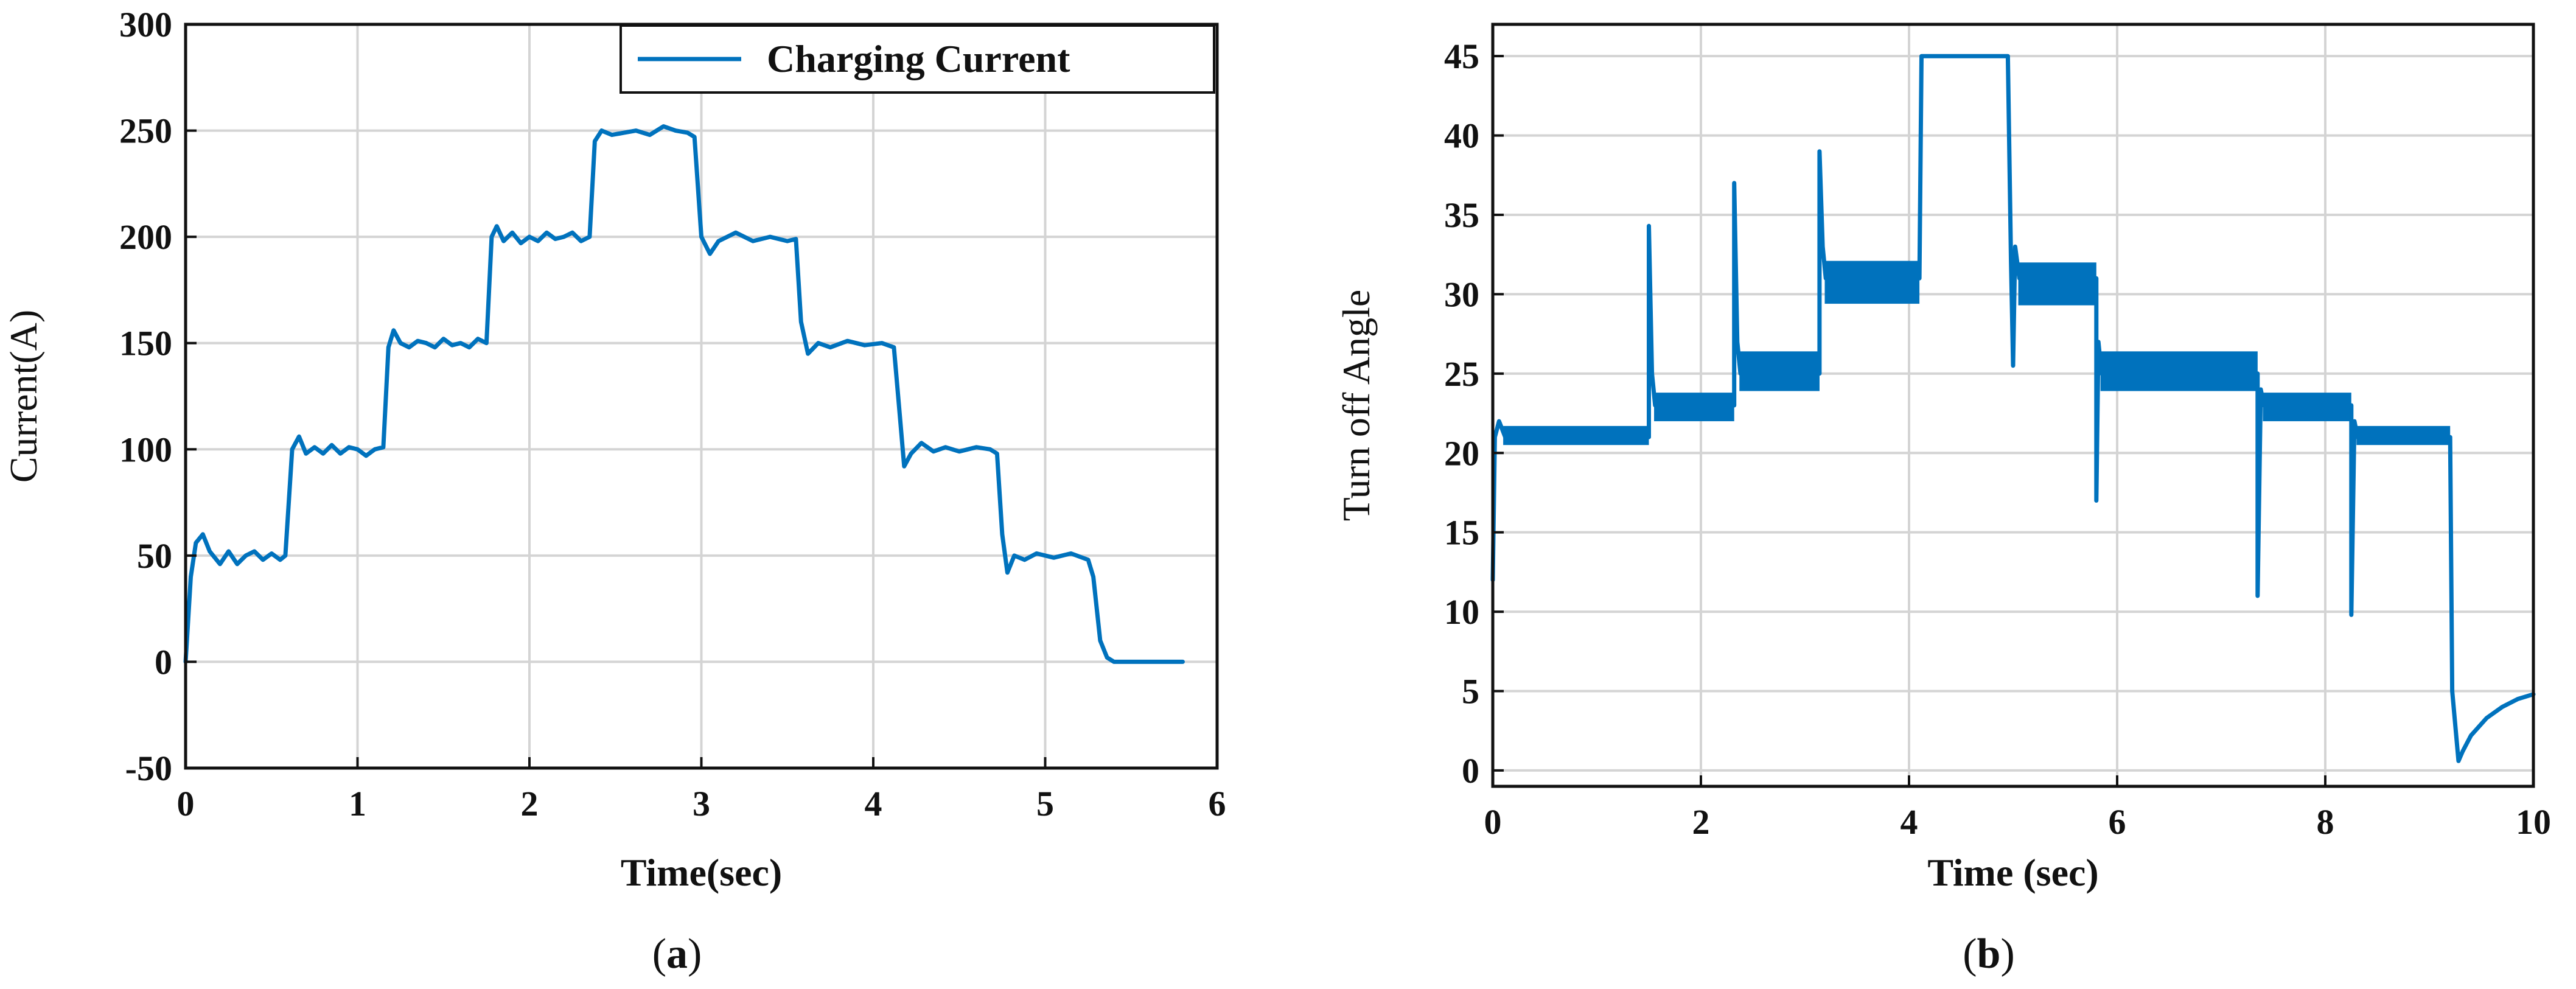  What do you see at coordinates (1462, 374) in the screenshot?
I see `y-tick-label: 25` at bounding box center [1462, 374].